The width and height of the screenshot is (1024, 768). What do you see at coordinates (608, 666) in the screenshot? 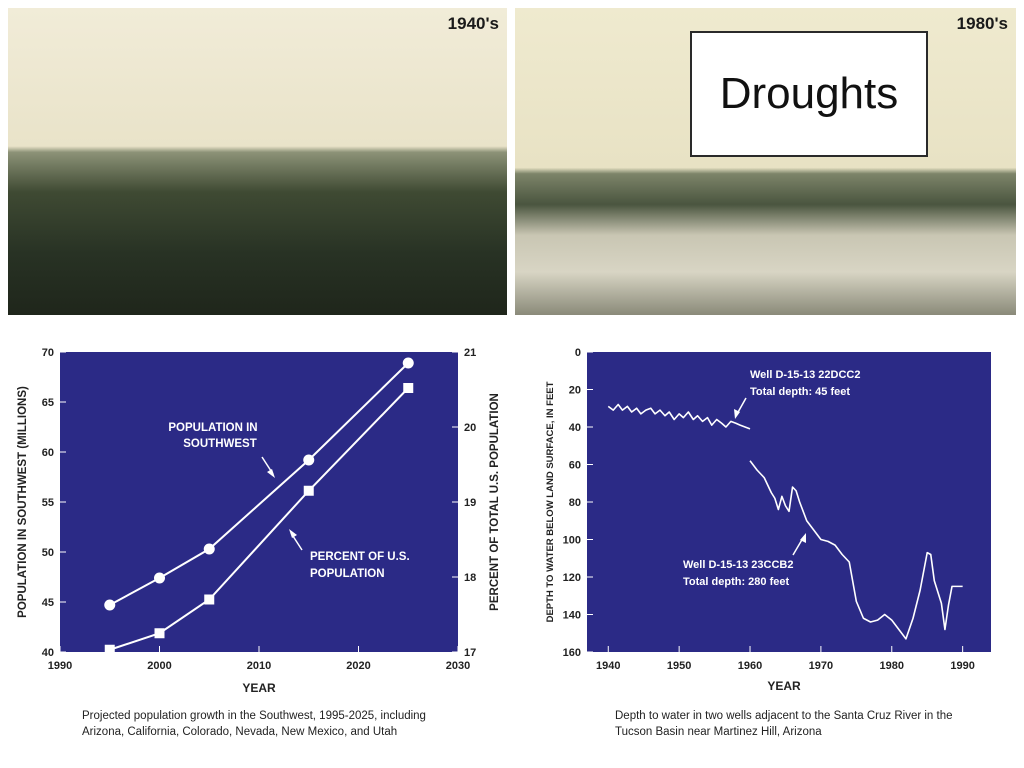
I see `x-tick-label-wells: 1940` at bounding box center [608, 666].